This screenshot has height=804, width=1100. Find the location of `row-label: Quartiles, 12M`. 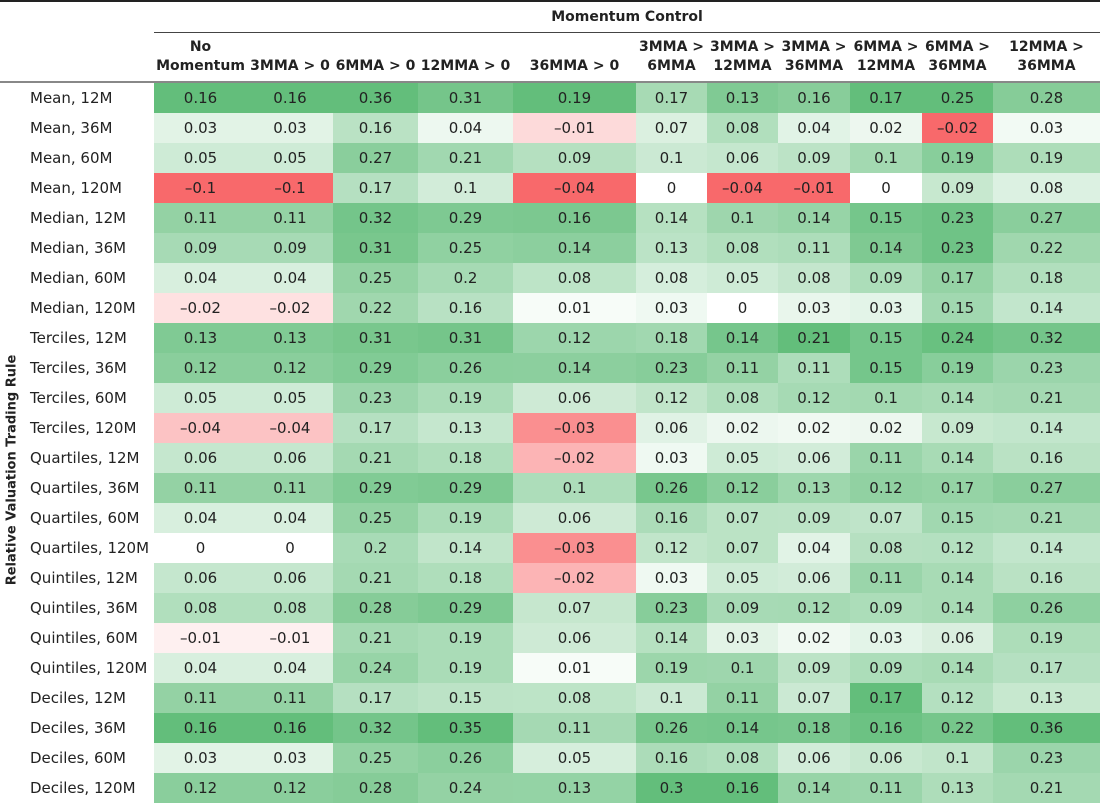

row-label: Quartiles, 12M is located at coordinates (85, 458).